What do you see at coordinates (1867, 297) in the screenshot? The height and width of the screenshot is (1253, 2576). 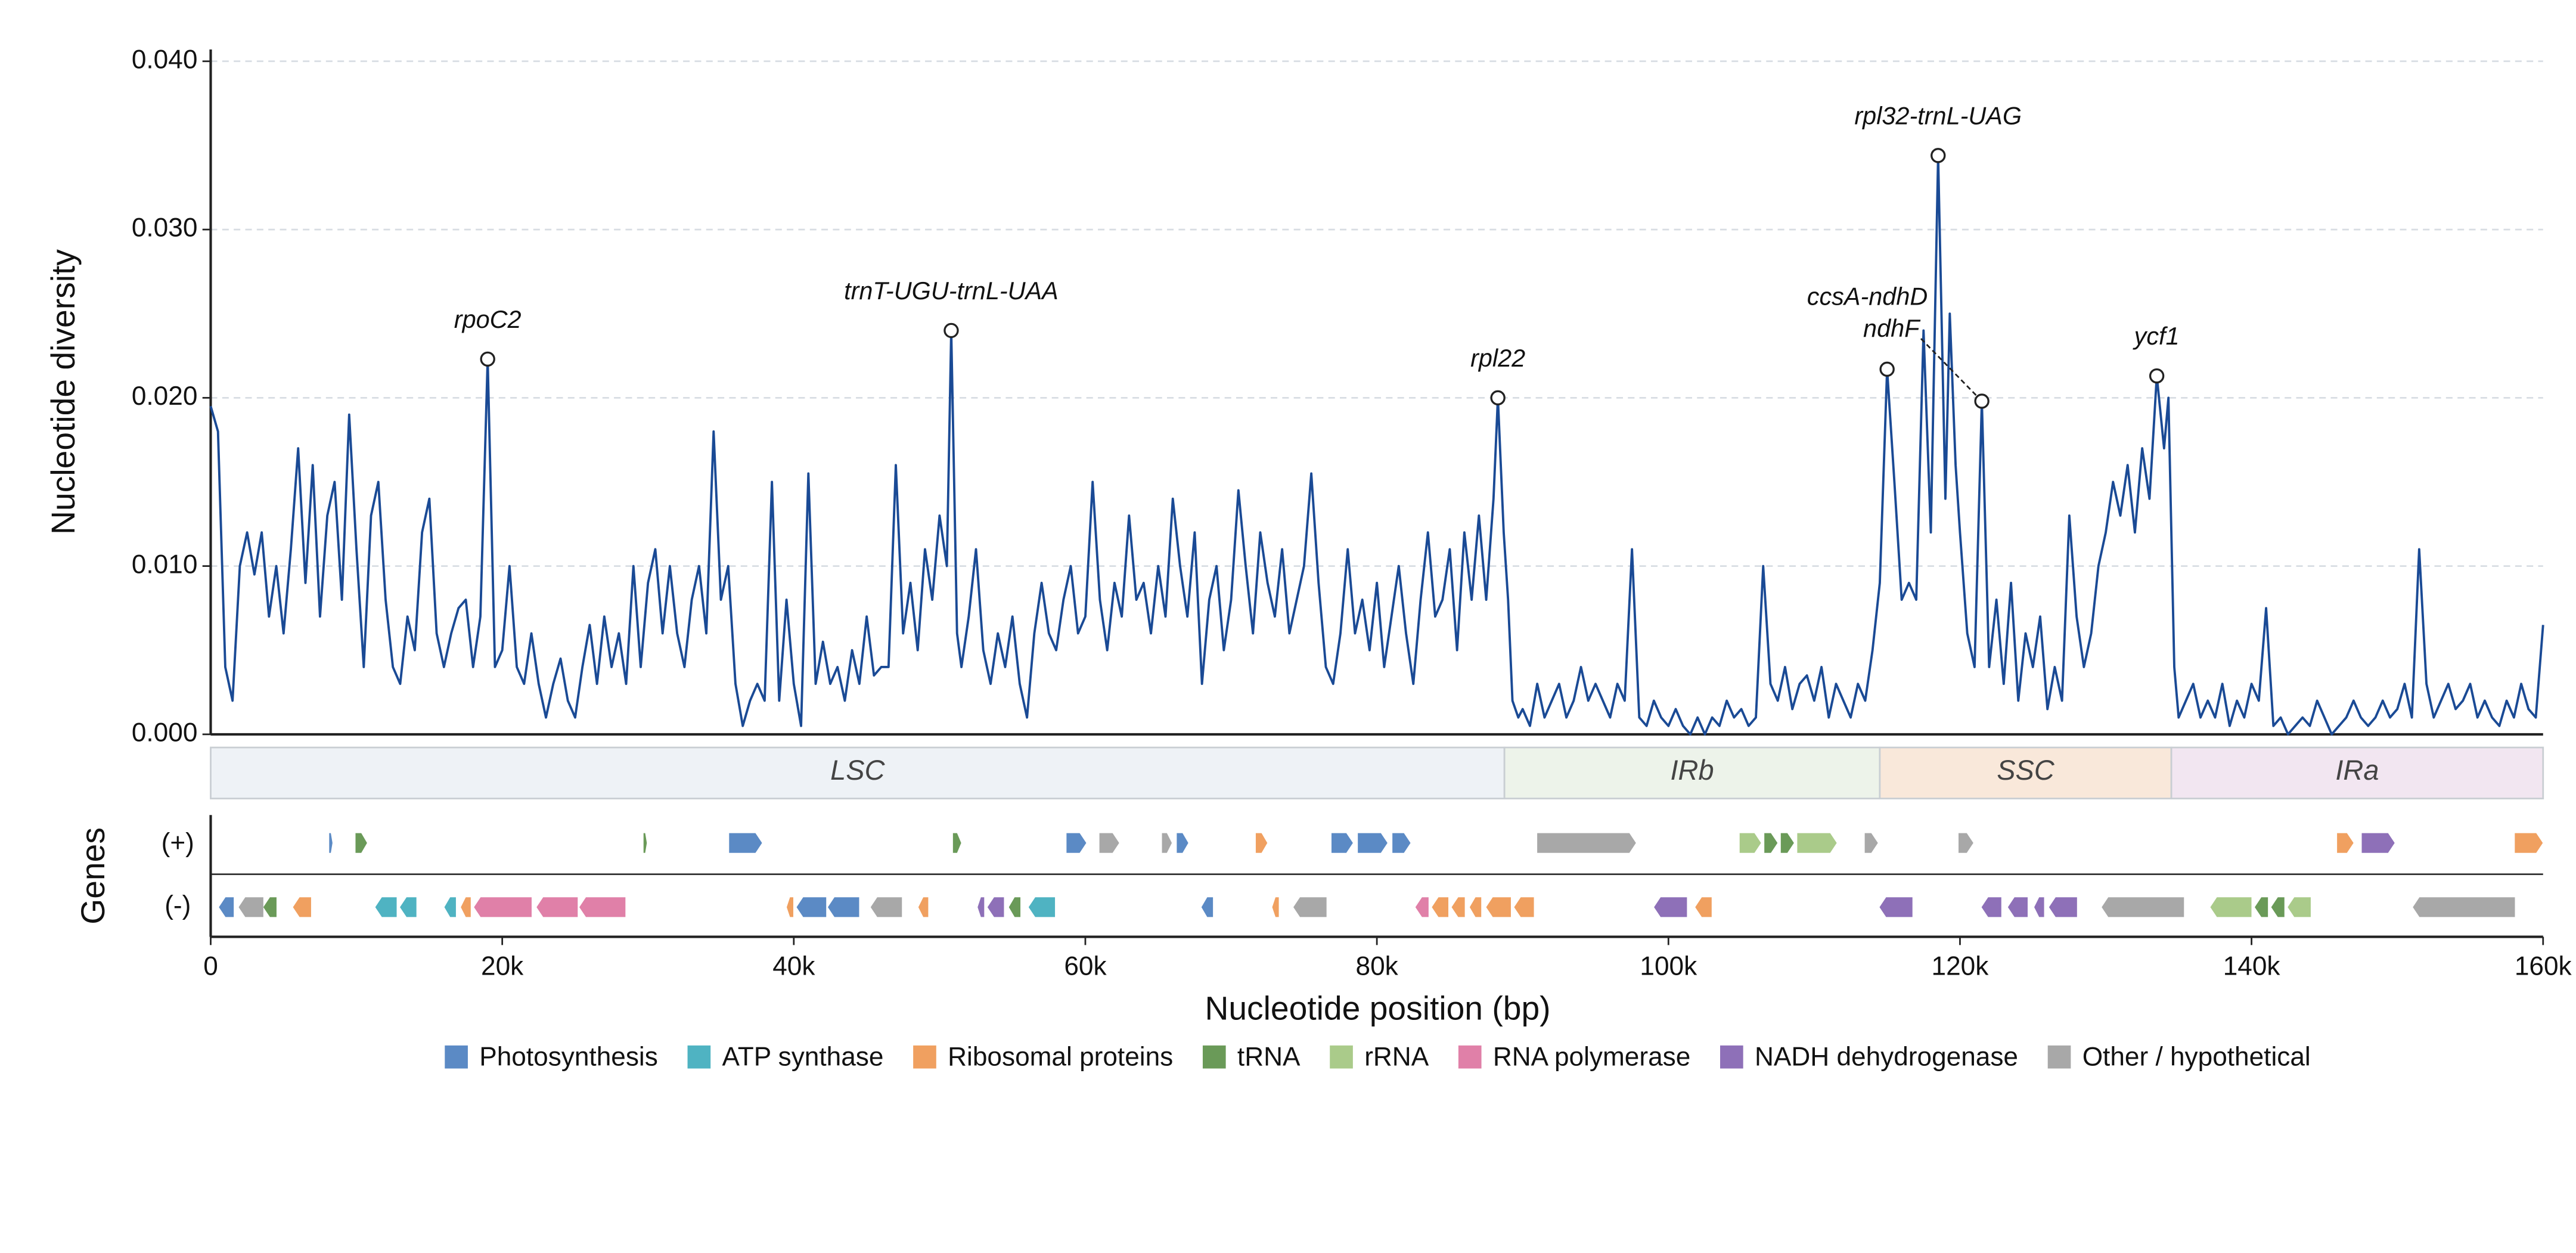 I see `peak-label: ccsA-ndhD` at bounding box center [1867, 297].